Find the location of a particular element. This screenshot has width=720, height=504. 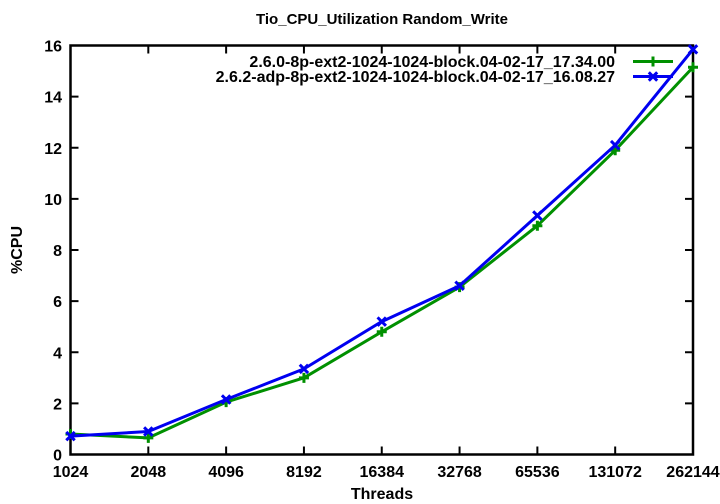

y-tick-label: 6 is located at coordinates (57, 302).